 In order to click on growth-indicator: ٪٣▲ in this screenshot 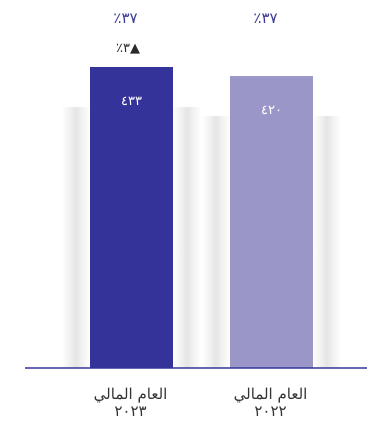, I will do `click(128, 48)`.